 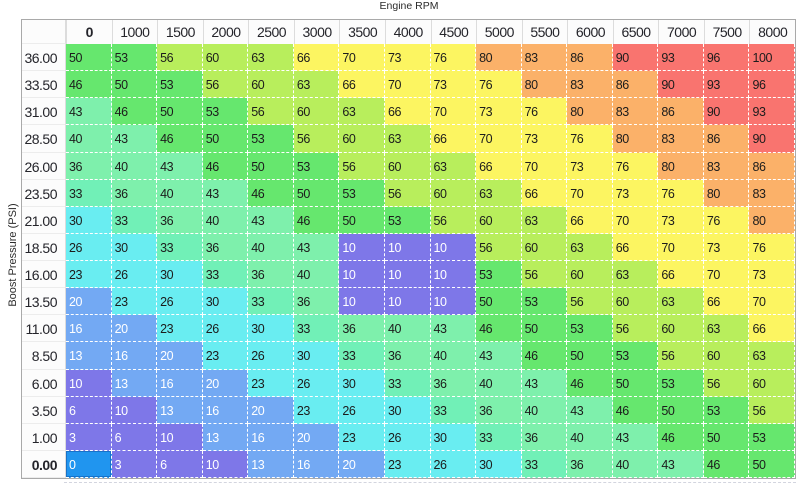 I want to click on row-header-8.50: 8.50, so click(x=44, y=356).